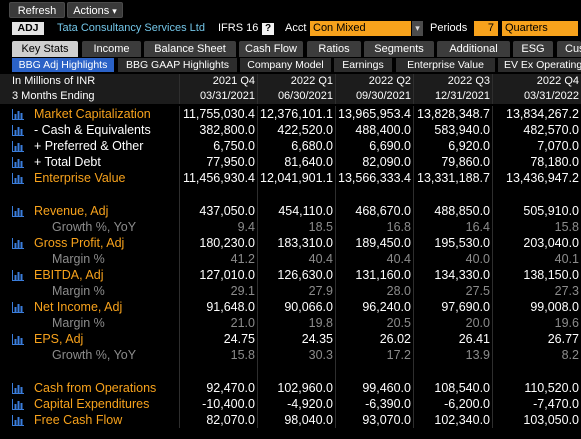 The width and height of the screenshot is (581, 439). I want to click on value-cell: 110,520.0, so click(536, 387).